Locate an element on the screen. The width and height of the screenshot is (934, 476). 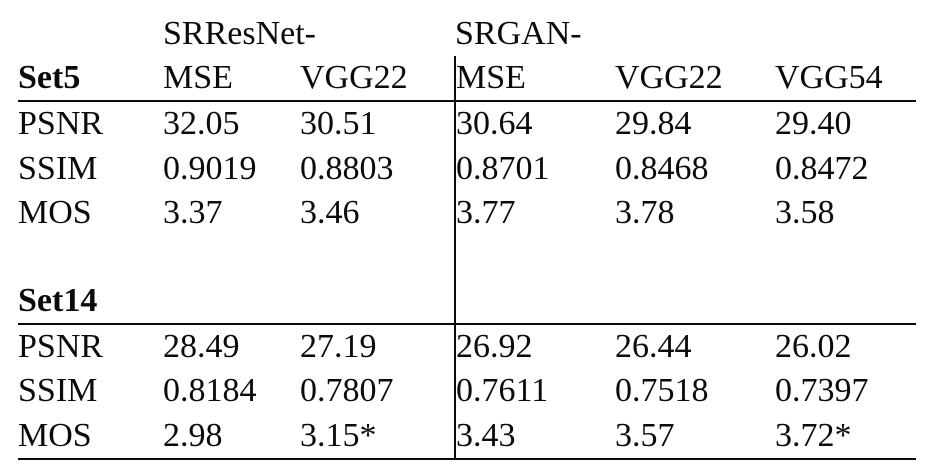
table-cell: 0.9019 is located at coordinates (210, 168).